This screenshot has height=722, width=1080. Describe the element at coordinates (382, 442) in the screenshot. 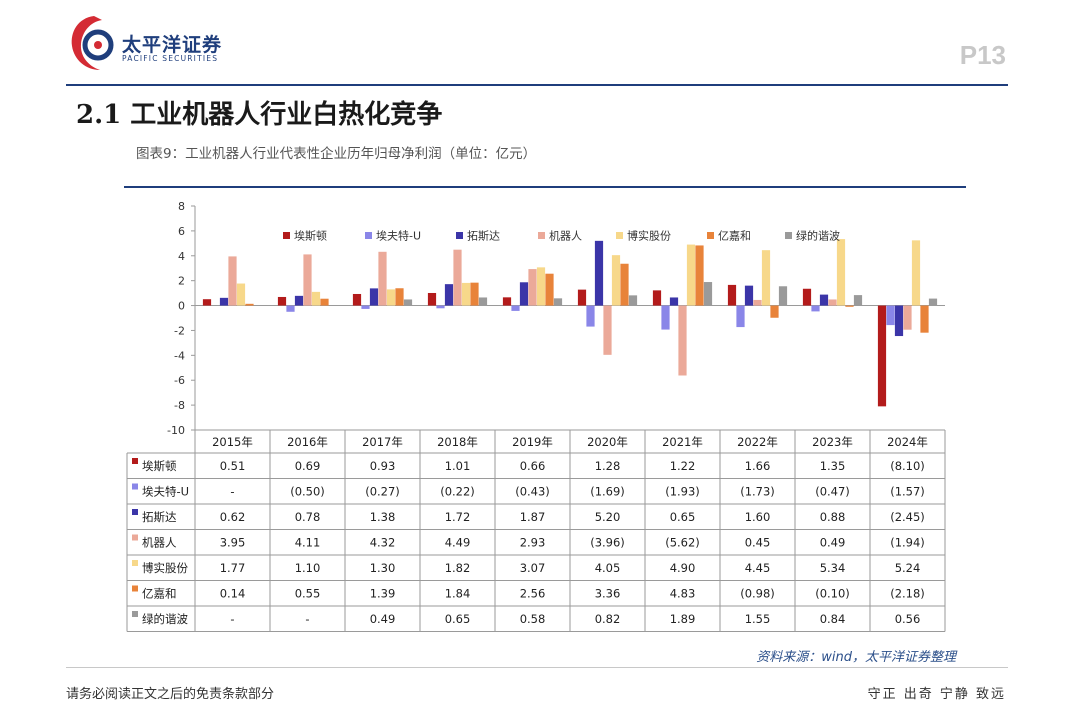

I see `table-year-header: 2017年` at that location.